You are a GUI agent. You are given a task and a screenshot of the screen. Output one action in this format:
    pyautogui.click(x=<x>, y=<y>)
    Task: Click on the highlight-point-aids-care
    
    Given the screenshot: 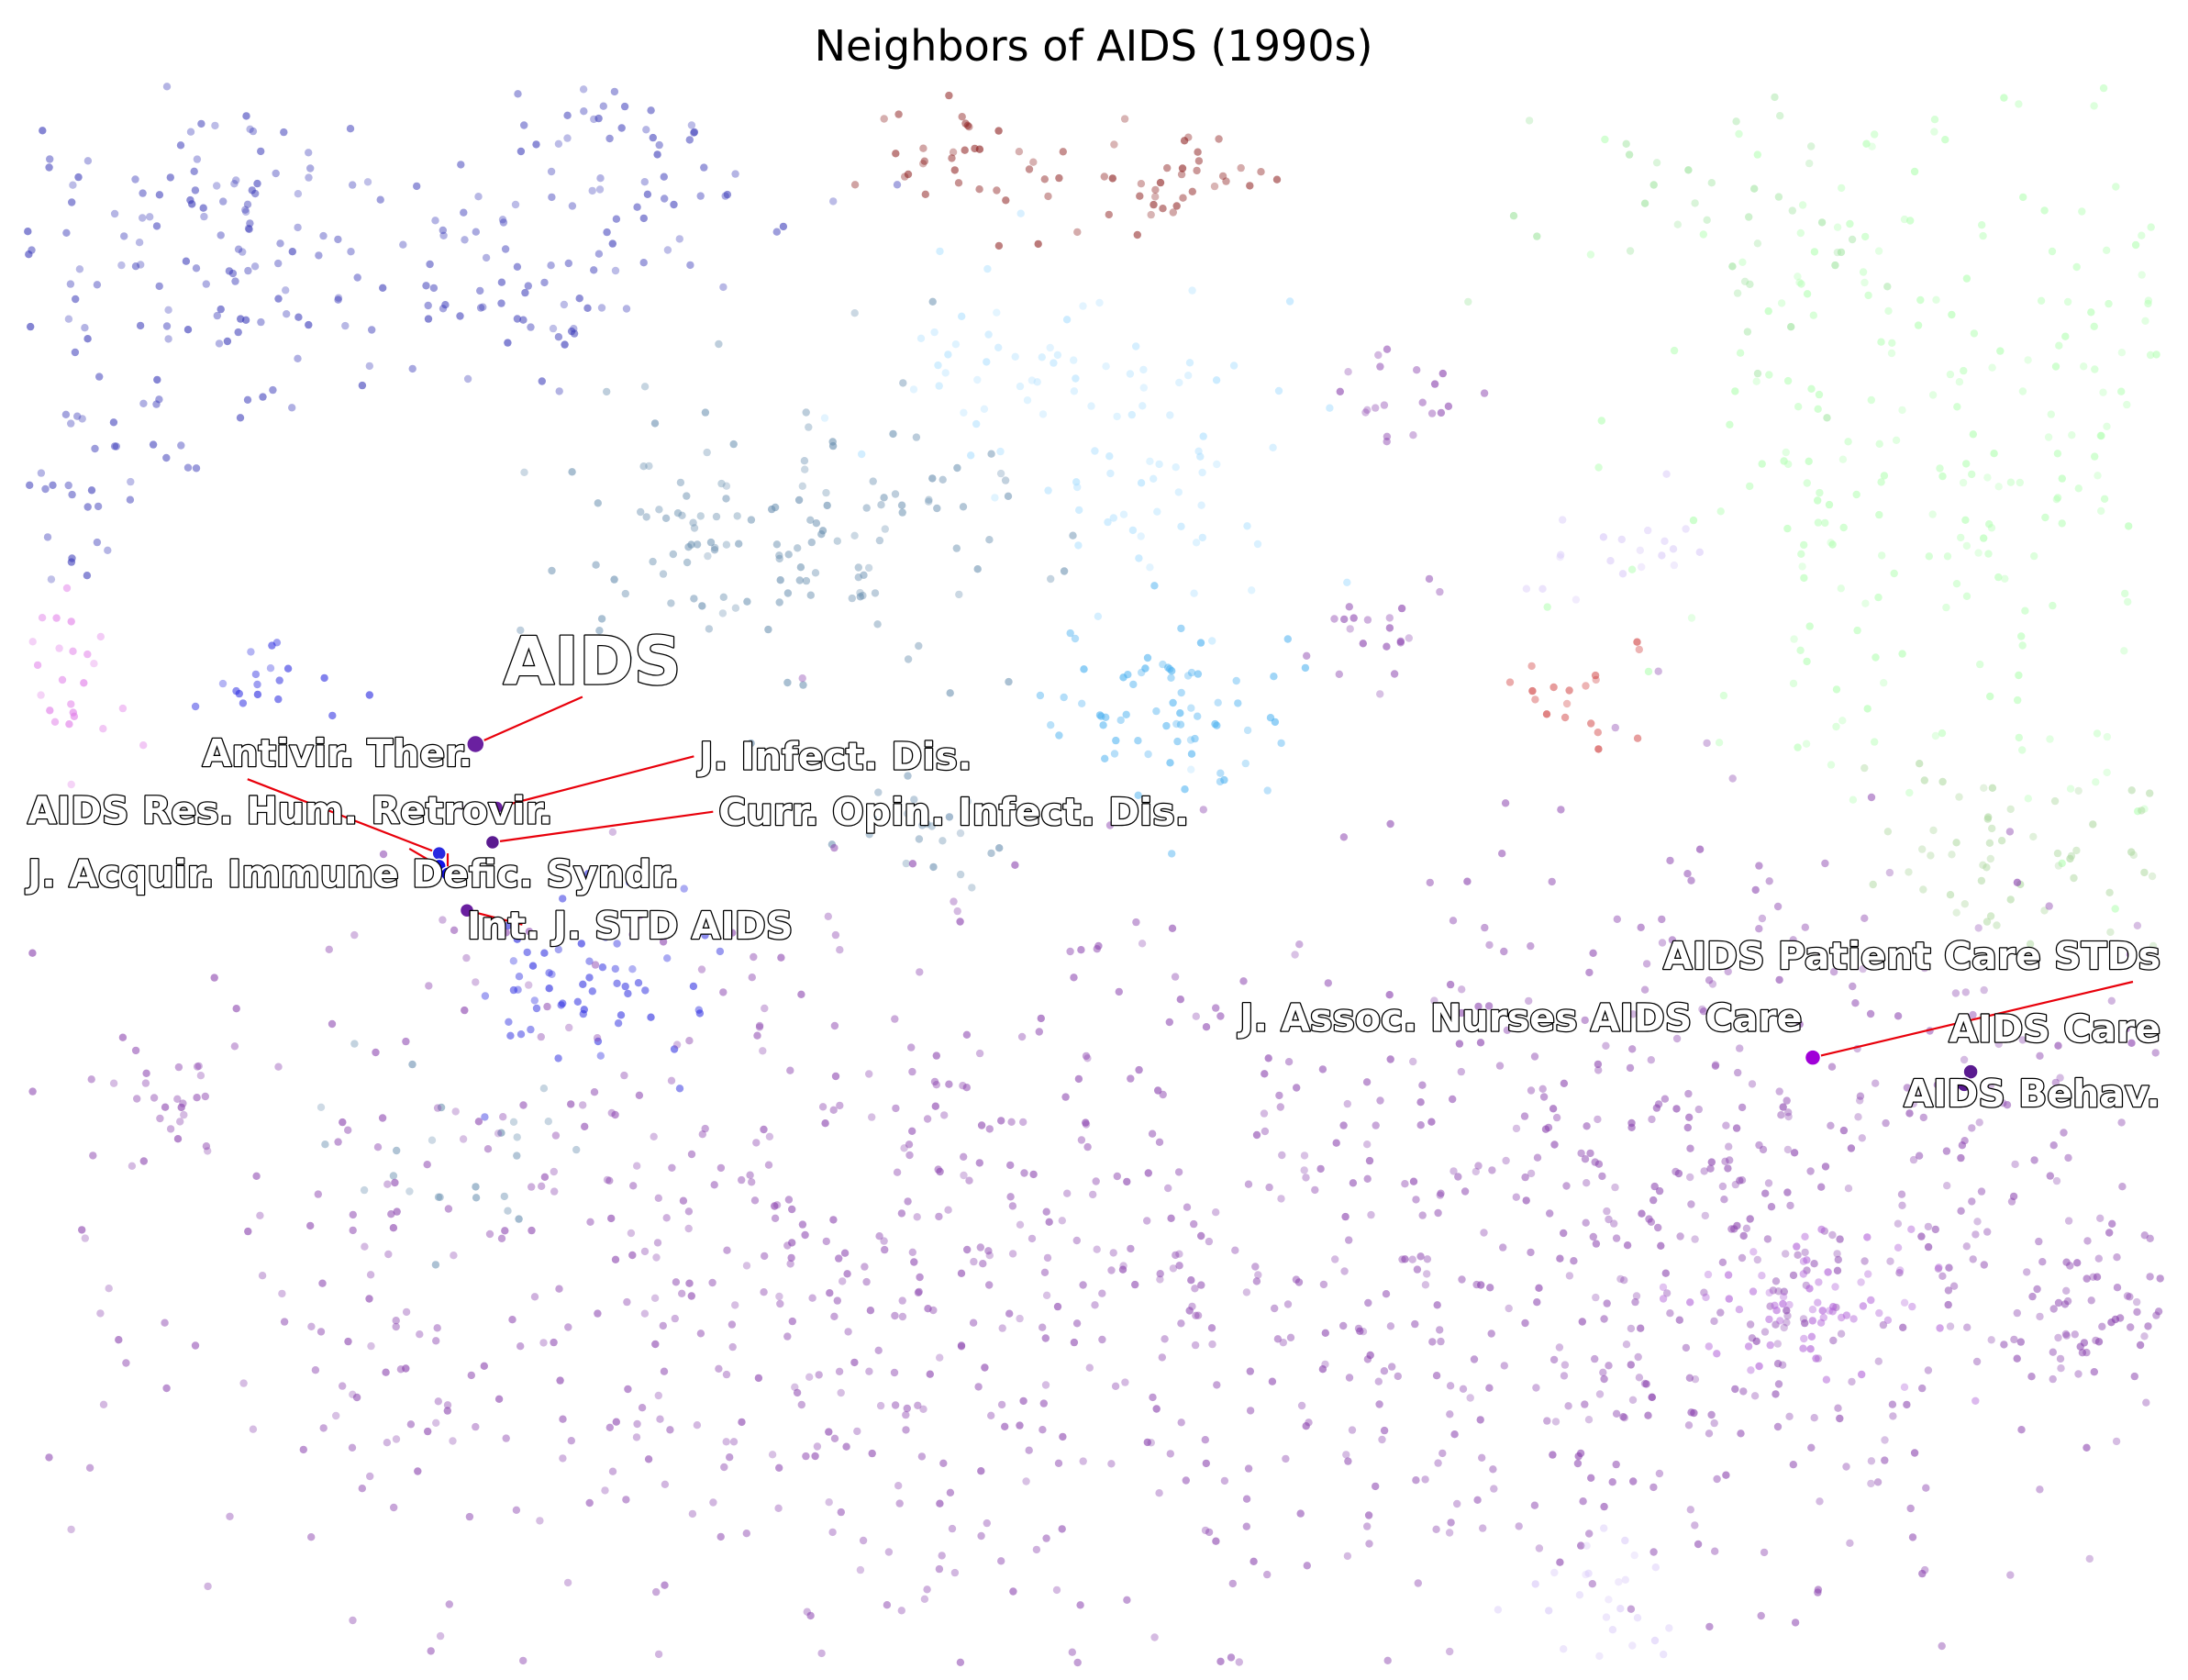 What is the action you would take?
    pyautogui.click(x=1971, y=1071)
    